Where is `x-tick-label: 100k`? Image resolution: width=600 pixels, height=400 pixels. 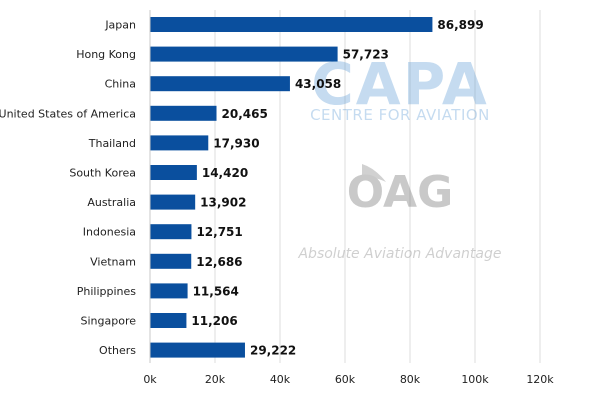
x-tick-label: 100k is located at coordinates (475, 379).